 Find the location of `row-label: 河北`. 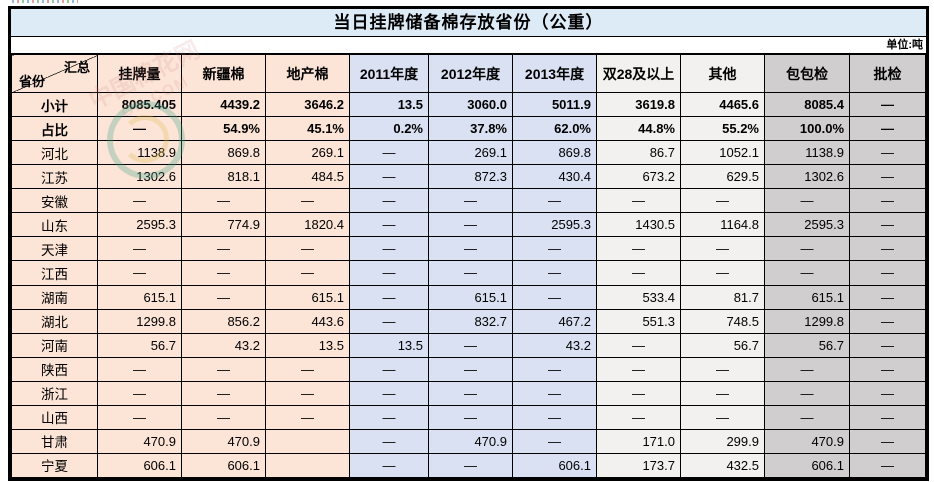

row-label: 河北 is located at coordinates (54, 153).